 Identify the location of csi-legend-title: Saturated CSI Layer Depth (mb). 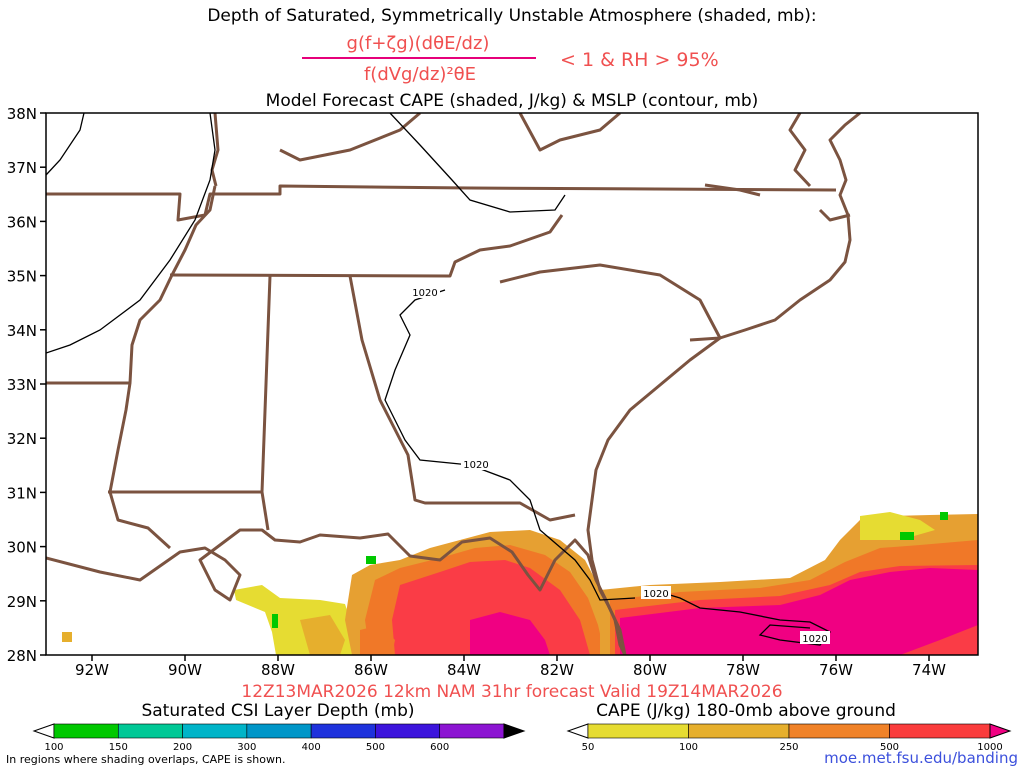
(277, 711).